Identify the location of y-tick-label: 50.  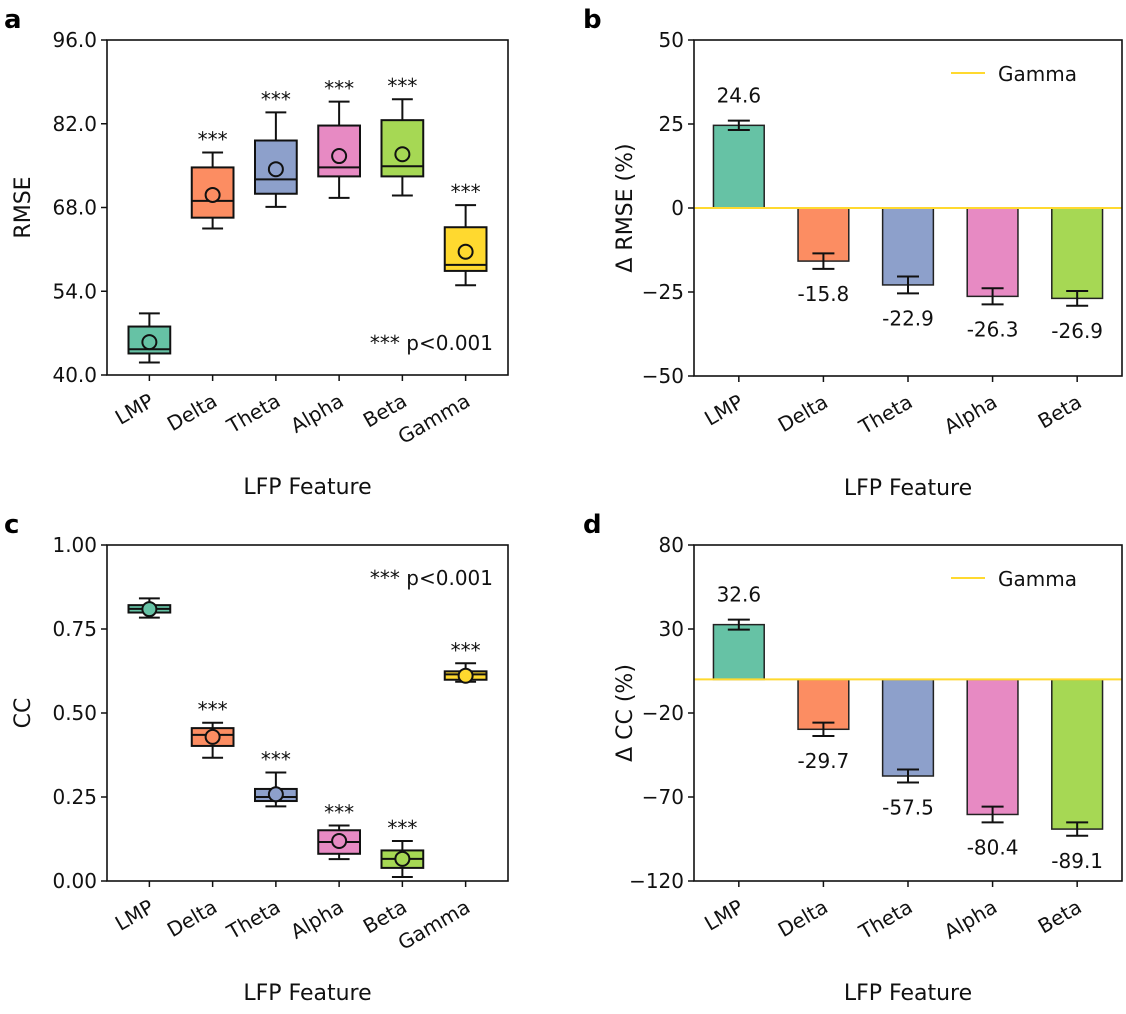
(671, 40).